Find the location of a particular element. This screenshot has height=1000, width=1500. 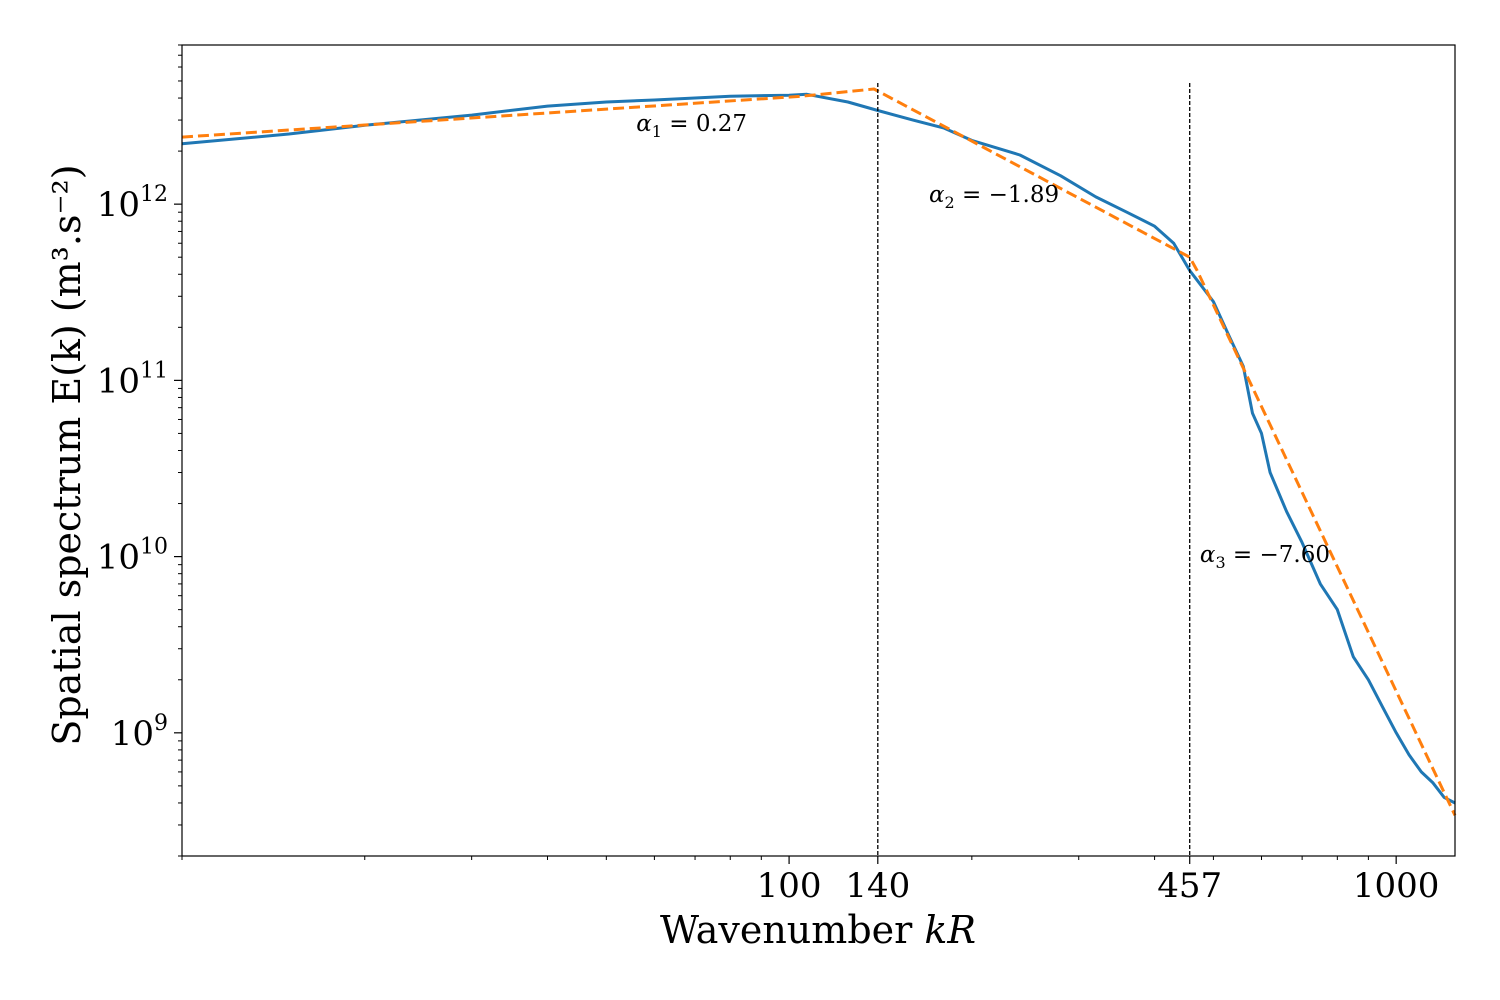

x-tick-label-457: 457 is located at coordinates (1189, 886).